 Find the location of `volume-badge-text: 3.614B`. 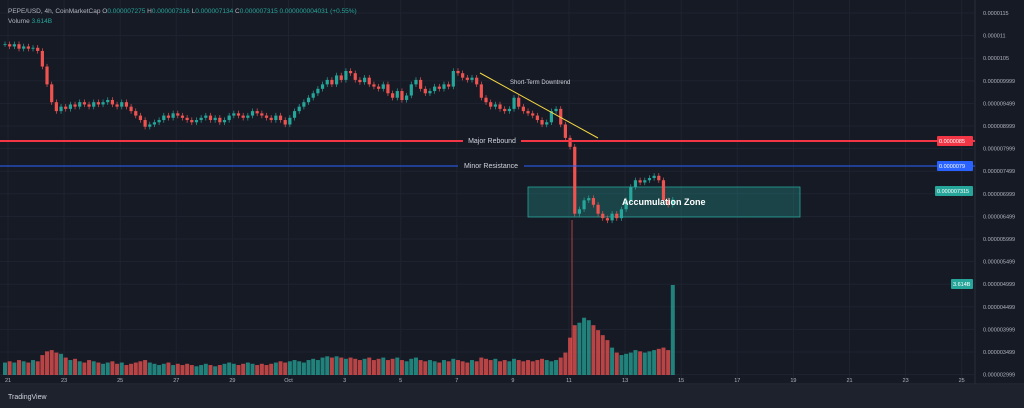

volume-badge-text: 3.614B is located at coordinates (962, 285).